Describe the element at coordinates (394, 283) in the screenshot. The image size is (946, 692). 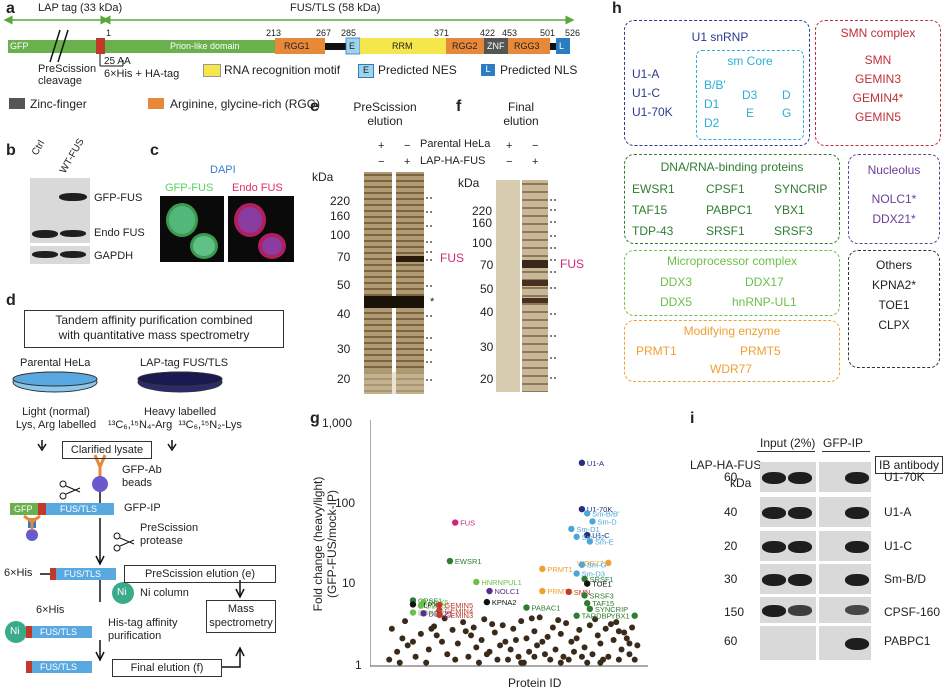
I see `gel-e` at that location.